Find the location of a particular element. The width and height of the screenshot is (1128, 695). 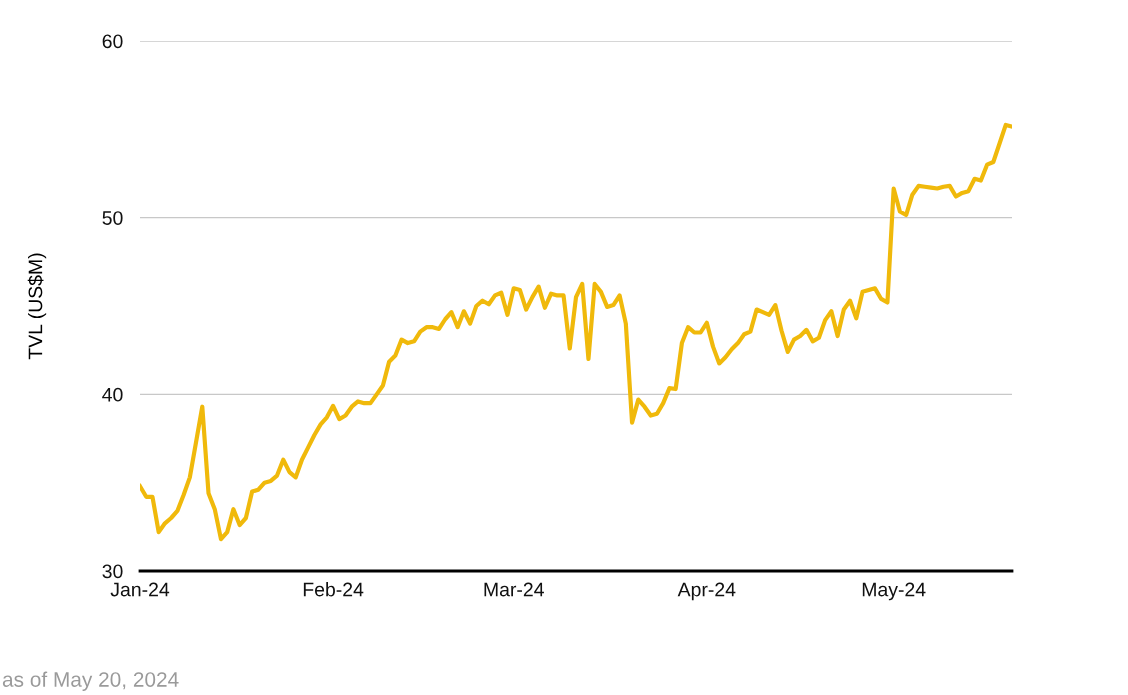

y-tick-label: 30 is located at coordinates (112, 571).